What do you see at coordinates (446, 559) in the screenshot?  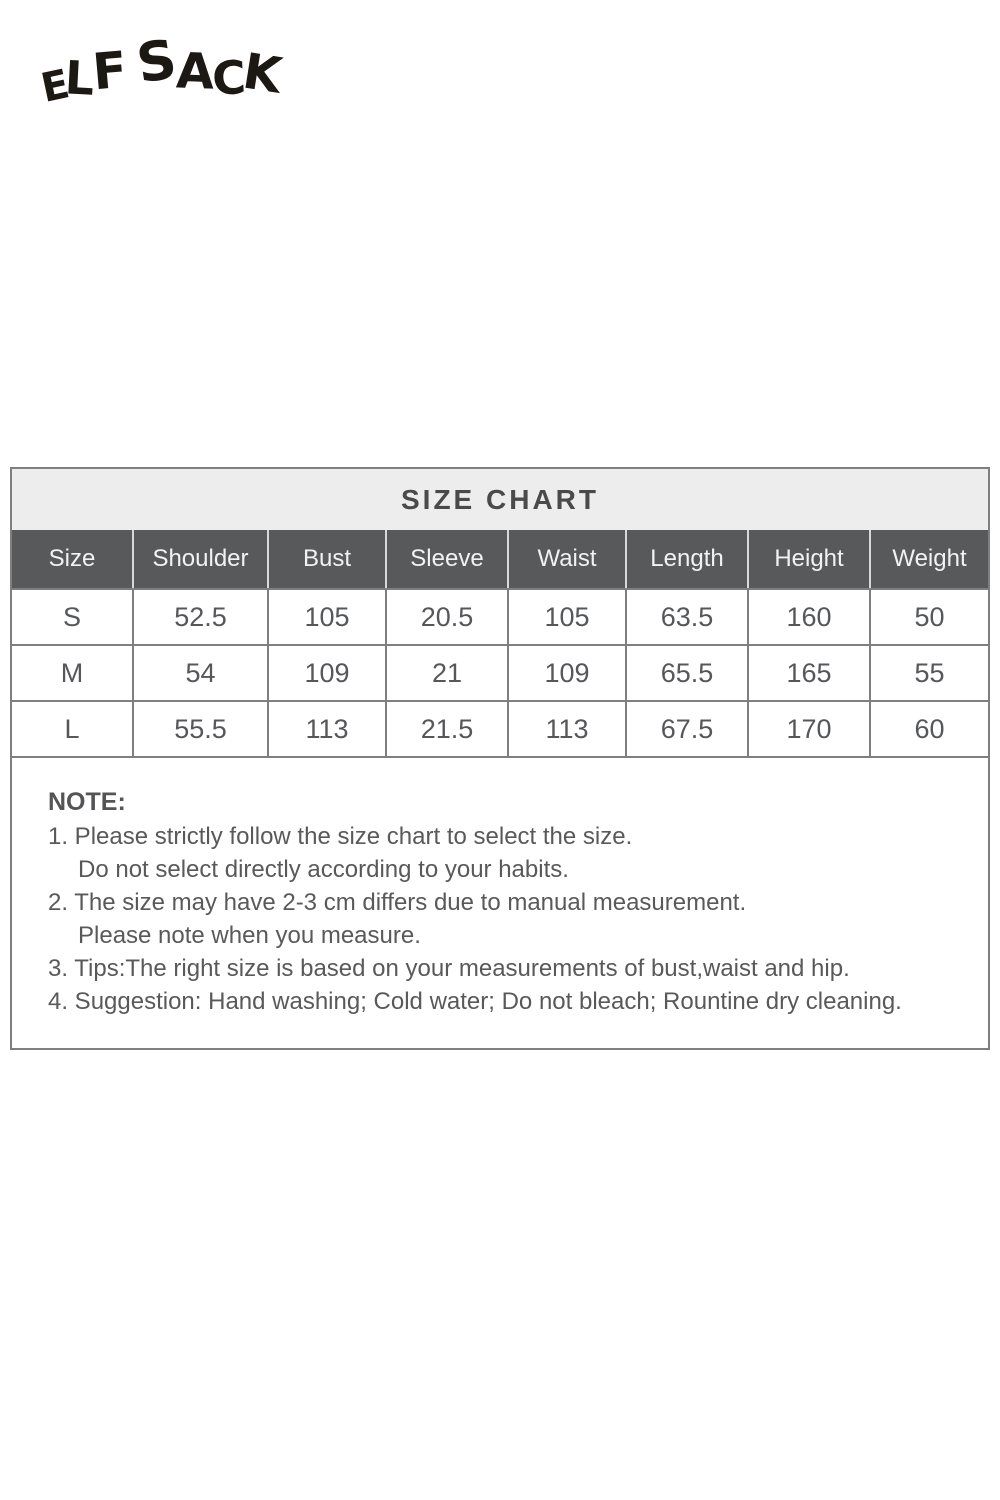 I see `column-header-sleeve: Sleeve` at bounding box center [446, 559].